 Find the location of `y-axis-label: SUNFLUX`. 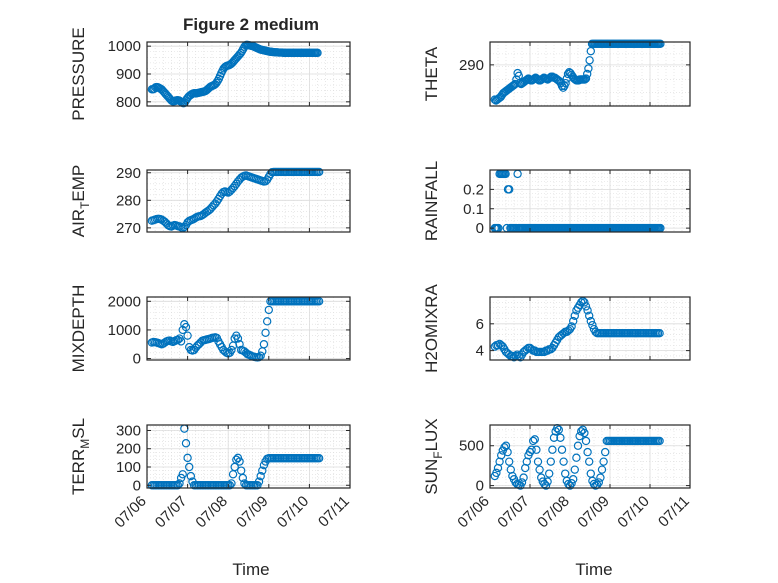

y-axis-label: SUNFLUX is located at coordinates (433, 456).